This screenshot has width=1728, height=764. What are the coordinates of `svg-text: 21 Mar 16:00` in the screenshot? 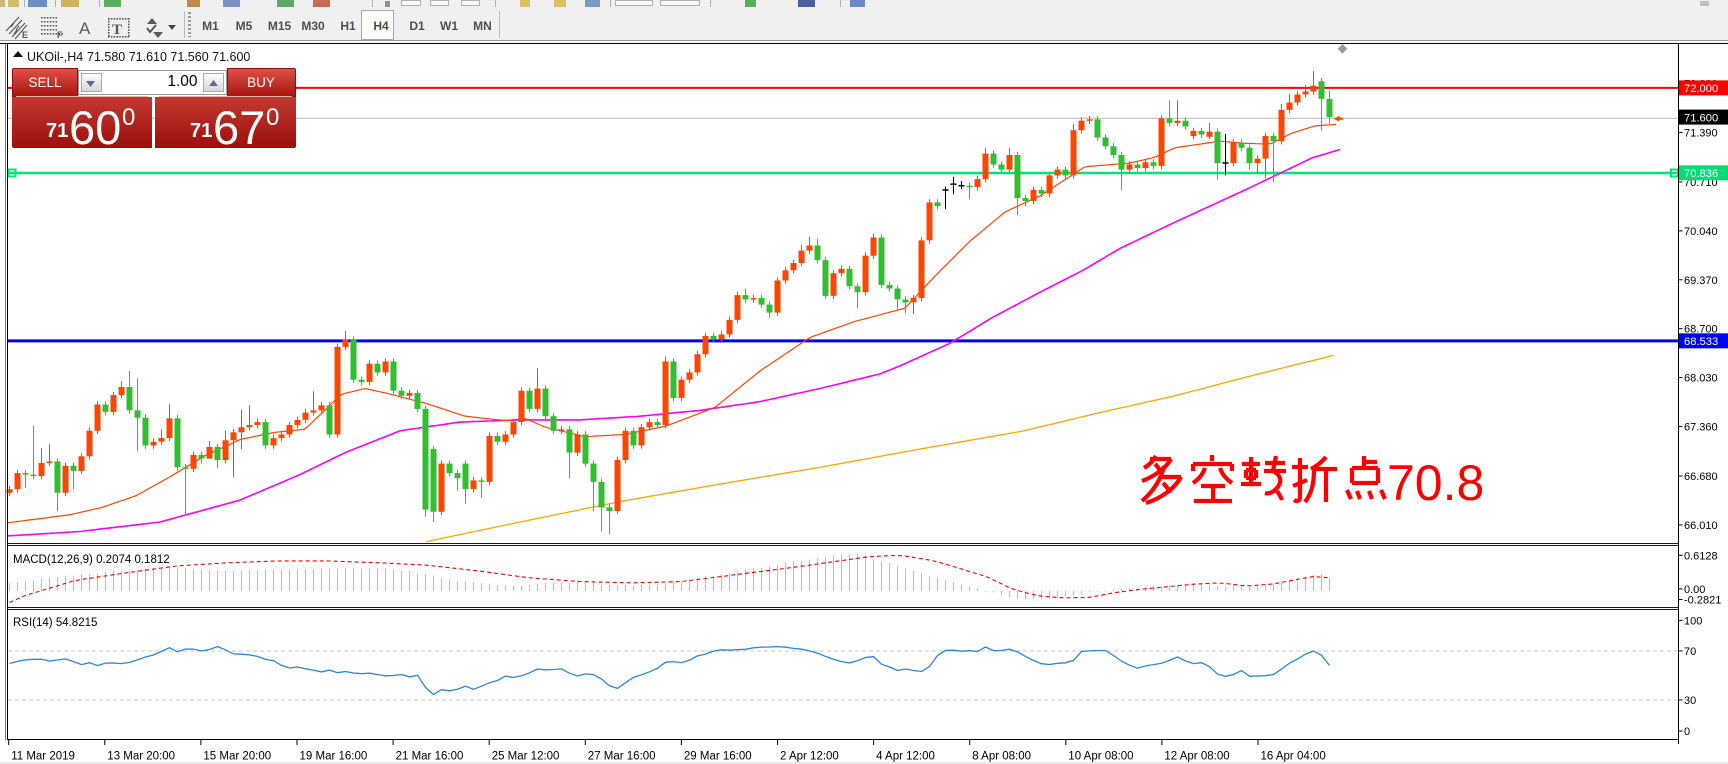 It's located at (430, 757).